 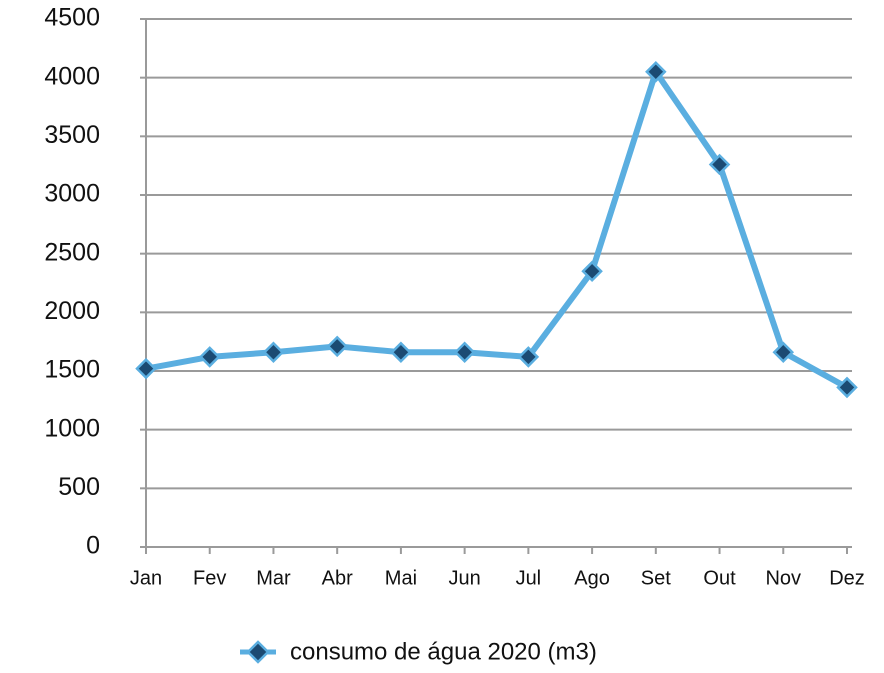 What do you see at coordinates (79, 487) in the screenshot?
I see `y-tick-label: 500` at bounding box center [79, 487].